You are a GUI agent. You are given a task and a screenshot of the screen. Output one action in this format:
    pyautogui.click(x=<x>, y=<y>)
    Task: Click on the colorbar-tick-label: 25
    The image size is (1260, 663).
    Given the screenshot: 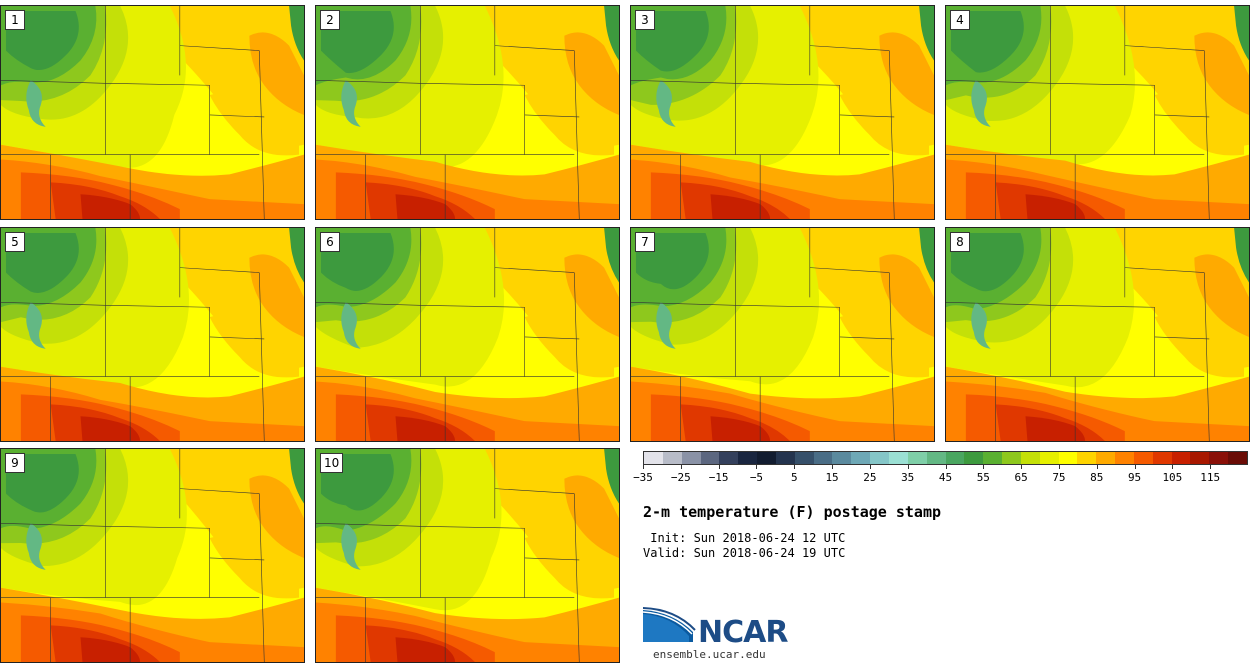 What is the action you would take?
    pyautogui.click(x=870, y=477)
    